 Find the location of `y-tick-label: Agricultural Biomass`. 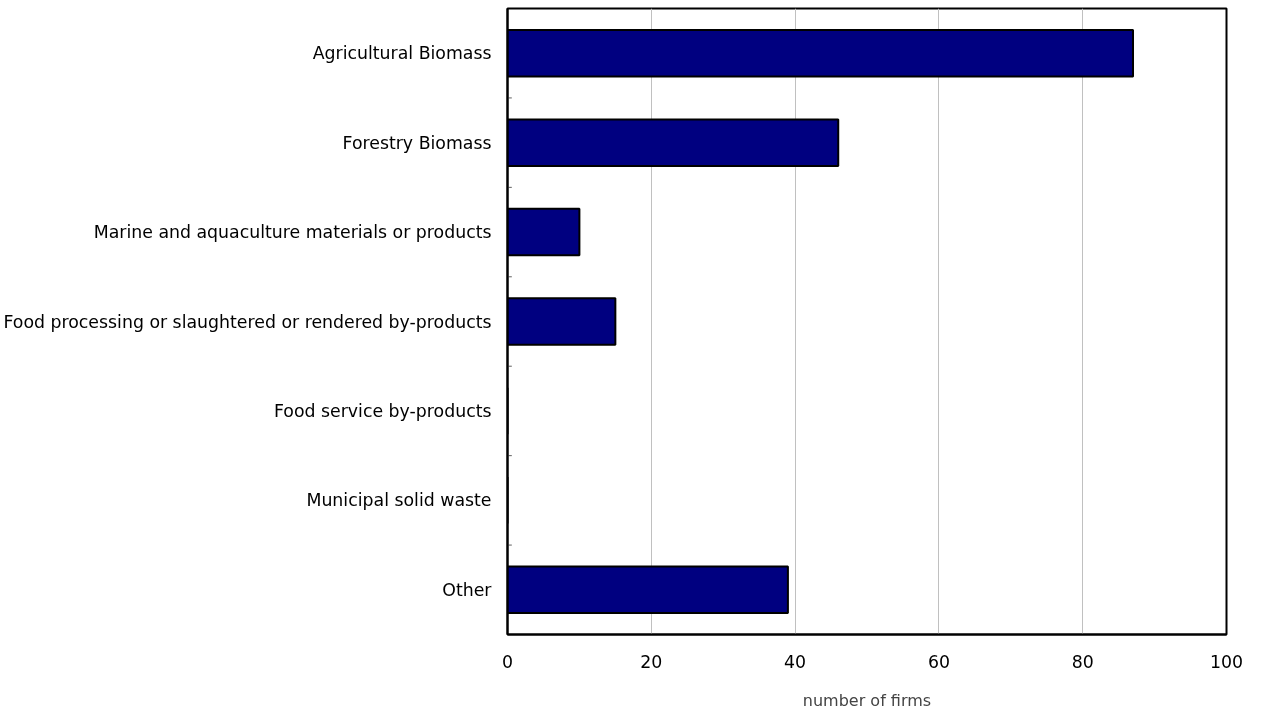

y-tick-label: Agricultural Biomass is located at coordinates (402, 53).